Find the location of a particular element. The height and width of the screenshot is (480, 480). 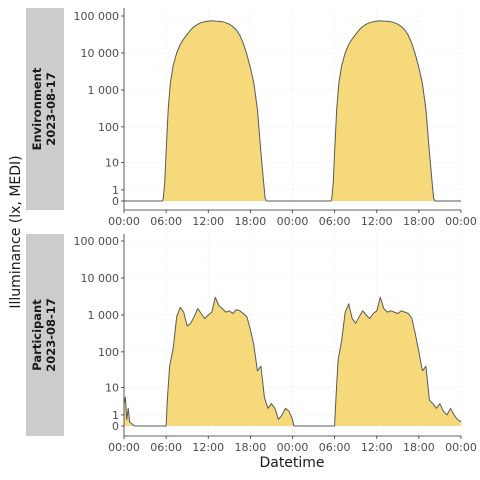

facet-strip-label: Environment is located at coordinates (37, 108).